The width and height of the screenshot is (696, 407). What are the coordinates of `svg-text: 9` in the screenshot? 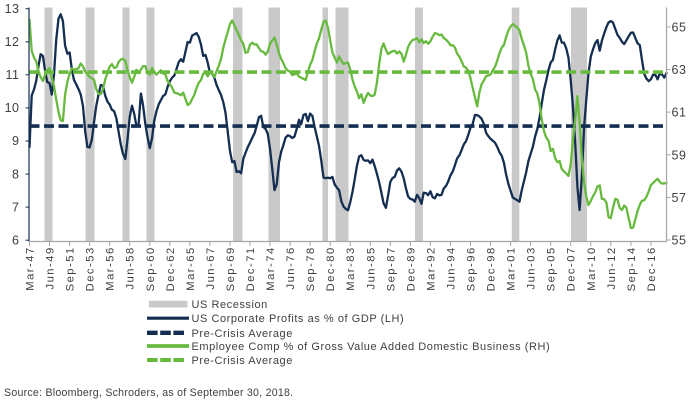 It's located at (15, 141).